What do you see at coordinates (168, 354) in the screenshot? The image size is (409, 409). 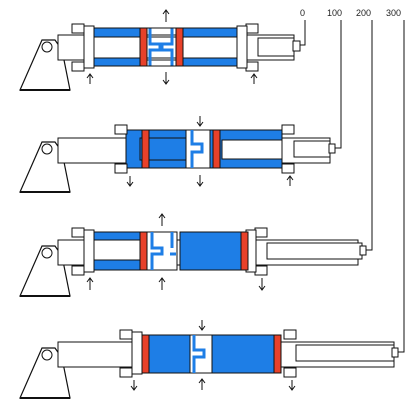 I see `fluid-chamber-left` at bounding box center [168, 354].